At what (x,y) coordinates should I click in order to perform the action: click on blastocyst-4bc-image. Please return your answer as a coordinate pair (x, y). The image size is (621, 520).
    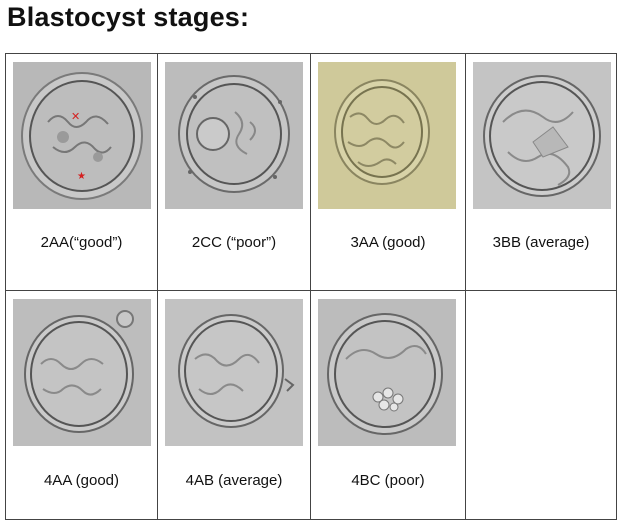
    Looking at the image, I should click on (387, 372).